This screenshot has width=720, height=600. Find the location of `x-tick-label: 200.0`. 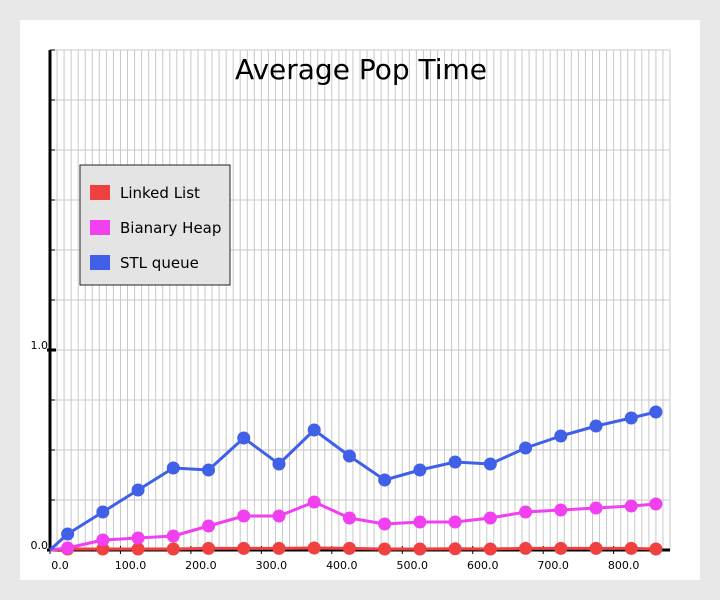

x-tick-label: 200.0 is located at coordinates (201, 565).